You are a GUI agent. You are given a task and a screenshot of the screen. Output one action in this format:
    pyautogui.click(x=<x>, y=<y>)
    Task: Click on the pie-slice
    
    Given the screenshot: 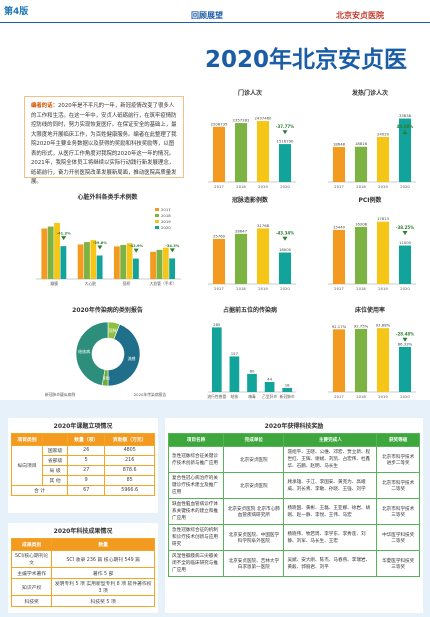 What is the action you would take?
    pyautogui.click(x=92, y=353)
    